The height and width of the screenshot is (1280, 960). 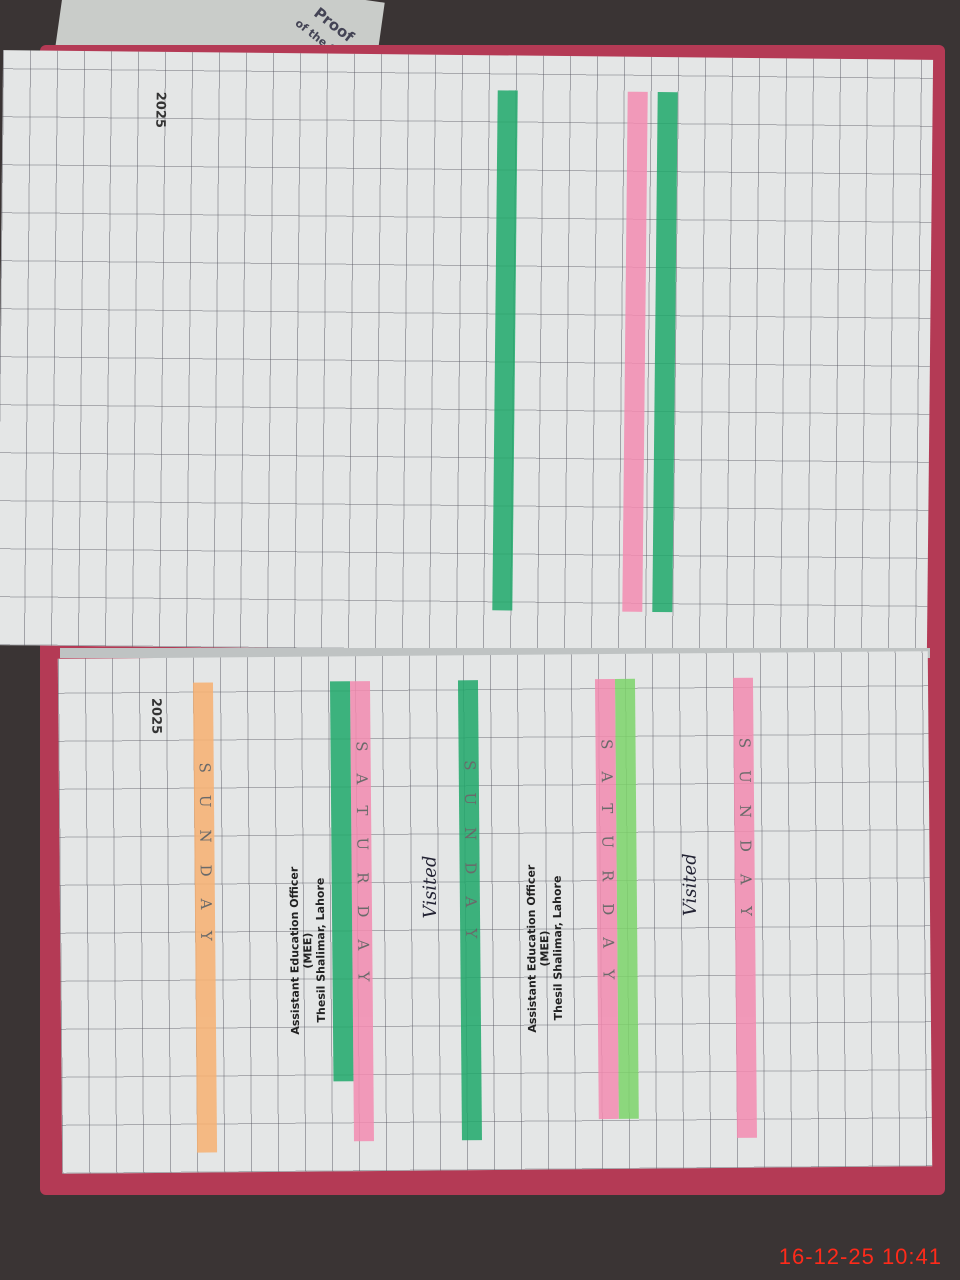 I want to click on highlight-orange: SUNDAY, so click(x=205, y=917).